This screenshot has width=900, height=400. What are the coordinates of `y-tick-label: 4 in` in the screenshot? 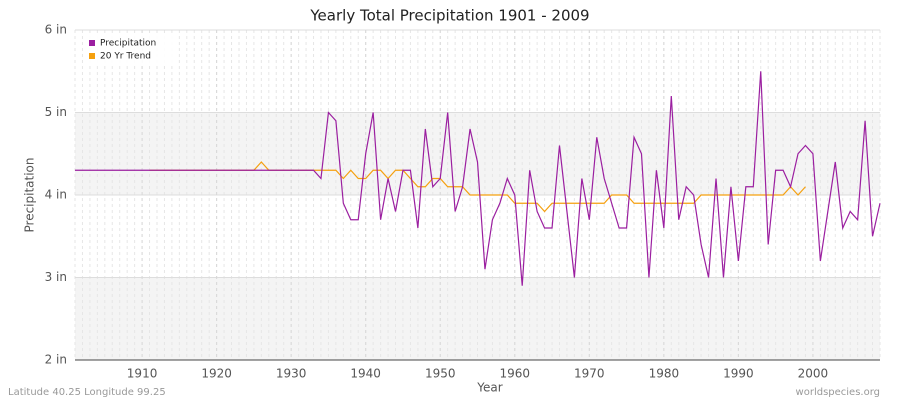 It's located at (56, 195).